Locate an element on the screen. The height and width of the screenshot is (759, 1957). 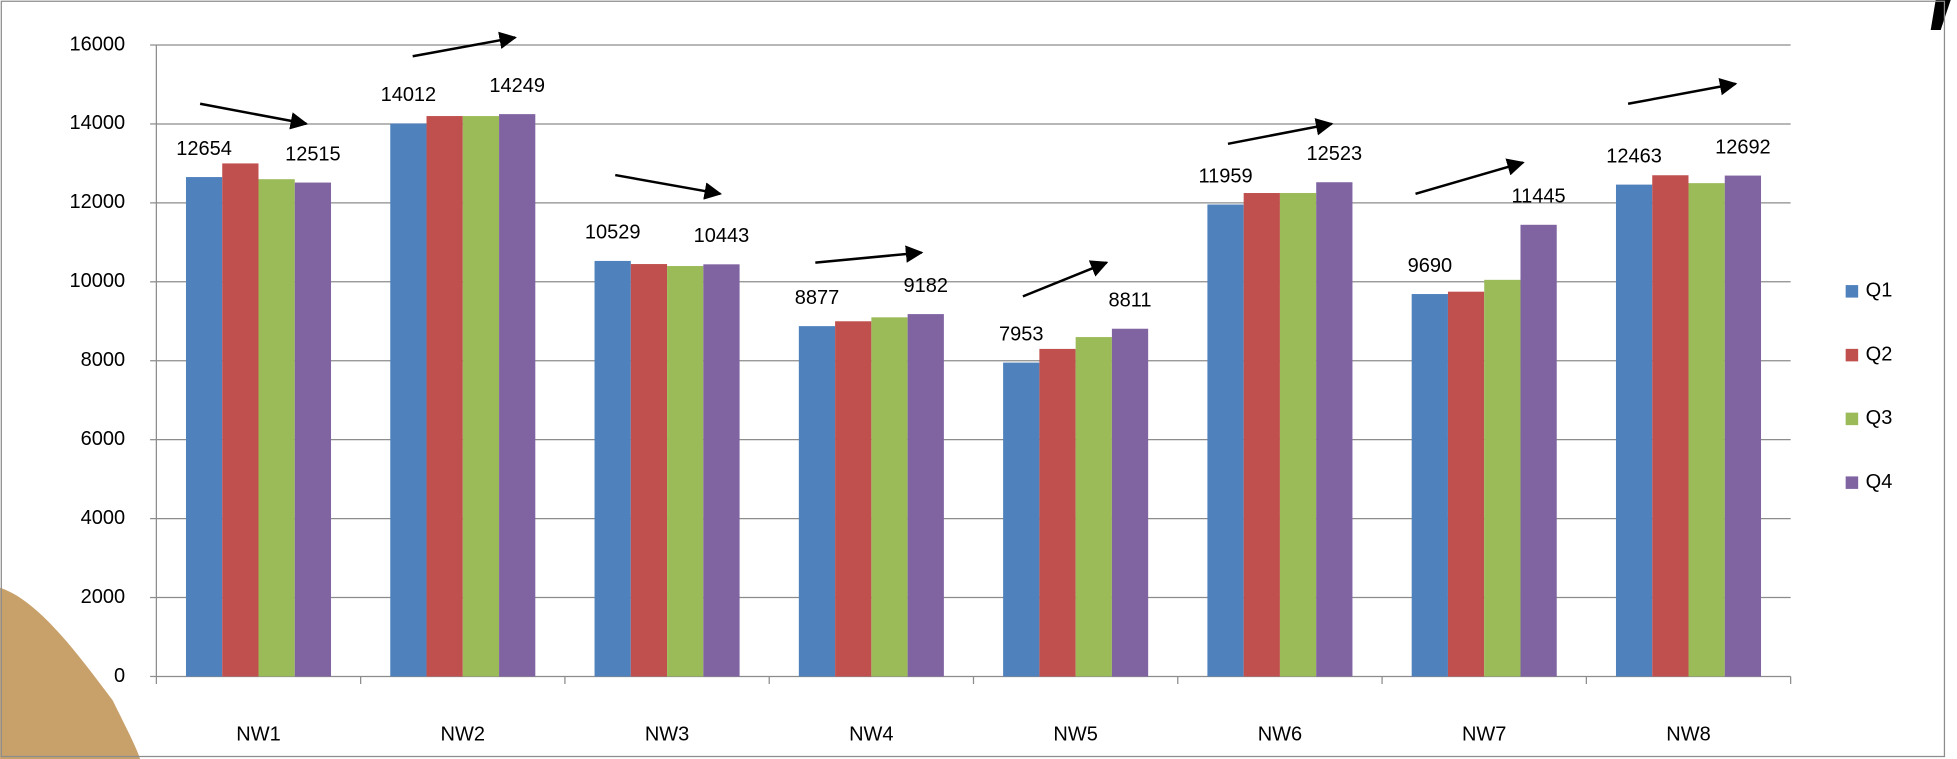
x-tick-label: NW5 is located at coordinates (1075, 735).